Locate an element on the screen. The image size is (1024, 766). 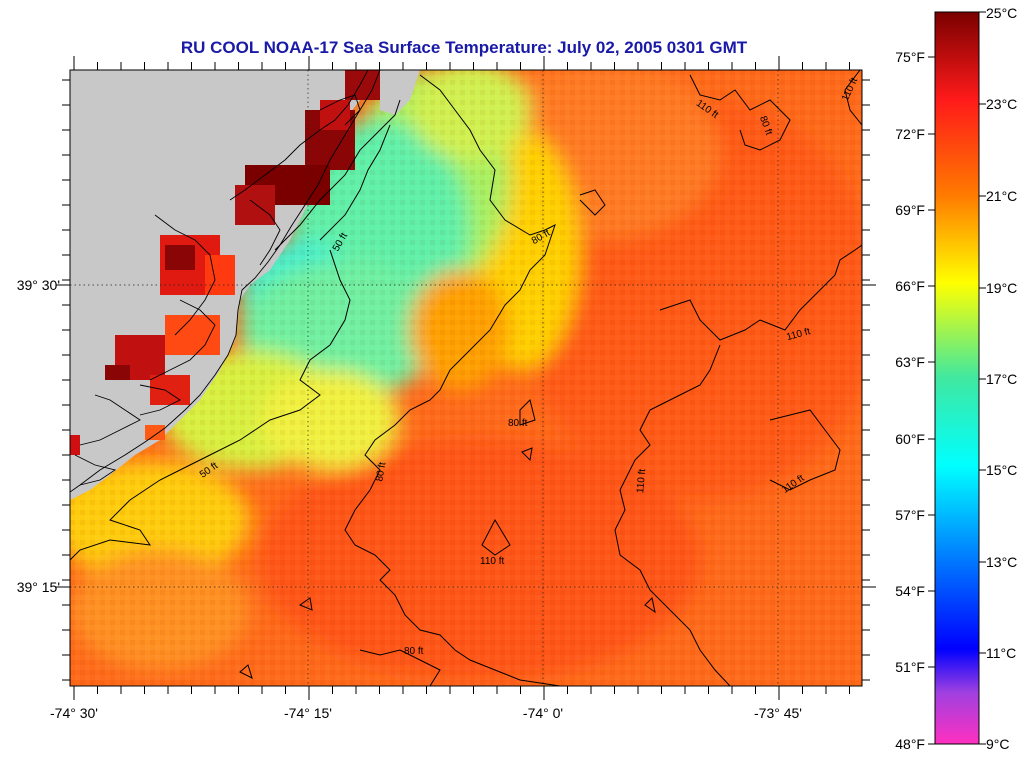
colorbar-fahrenheit-label: 51°F is located at coordinates (910, 667).